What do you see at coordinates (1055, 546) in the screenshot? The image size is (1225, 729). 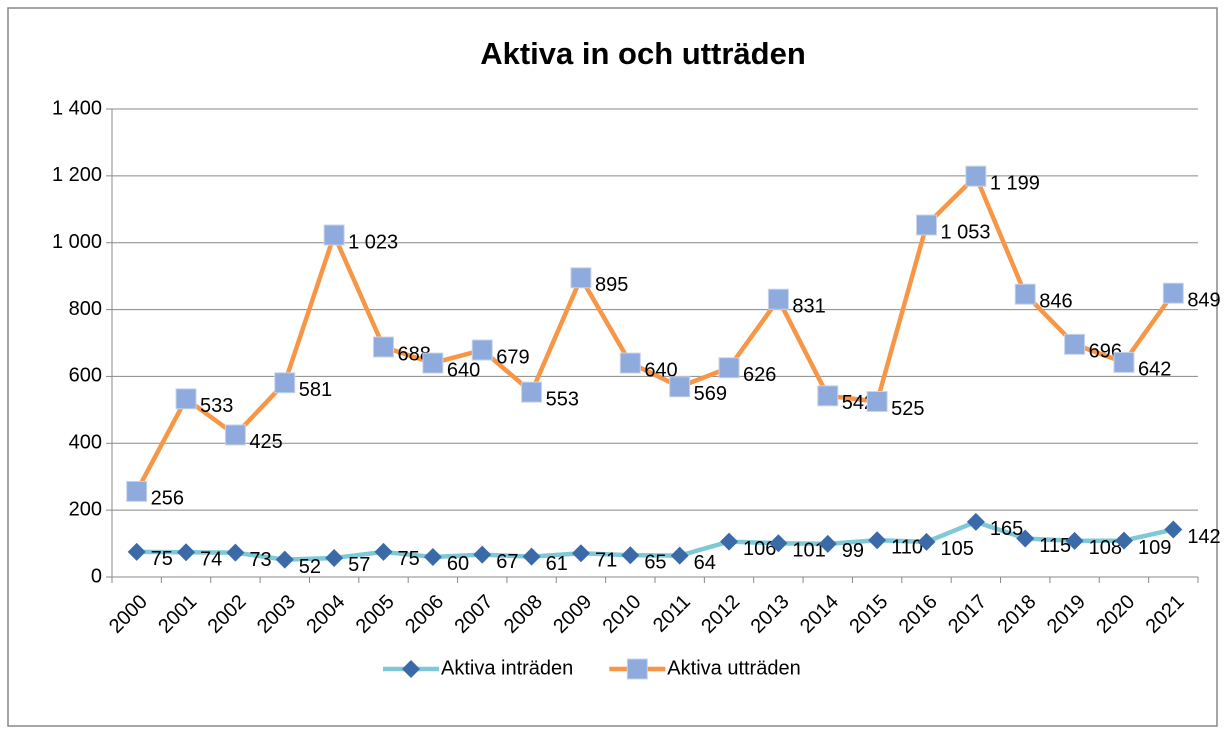 I see `data-label: 115` at bounding box center [1055, 546].